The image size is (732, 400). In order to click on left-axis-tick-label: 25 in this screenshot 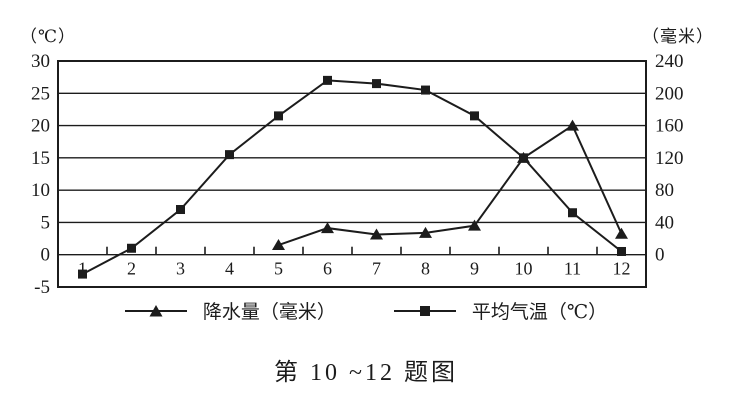, I will do `click(40, 93)`.